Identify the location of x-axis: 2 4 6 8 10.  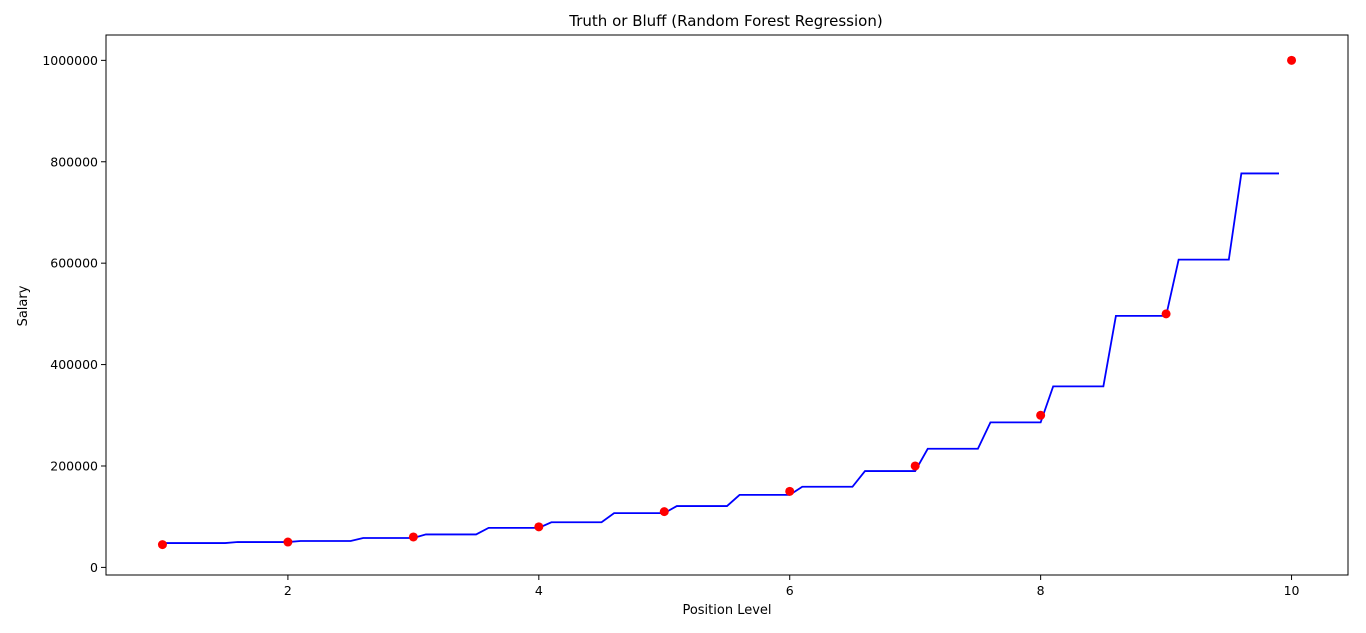
(792, 586).